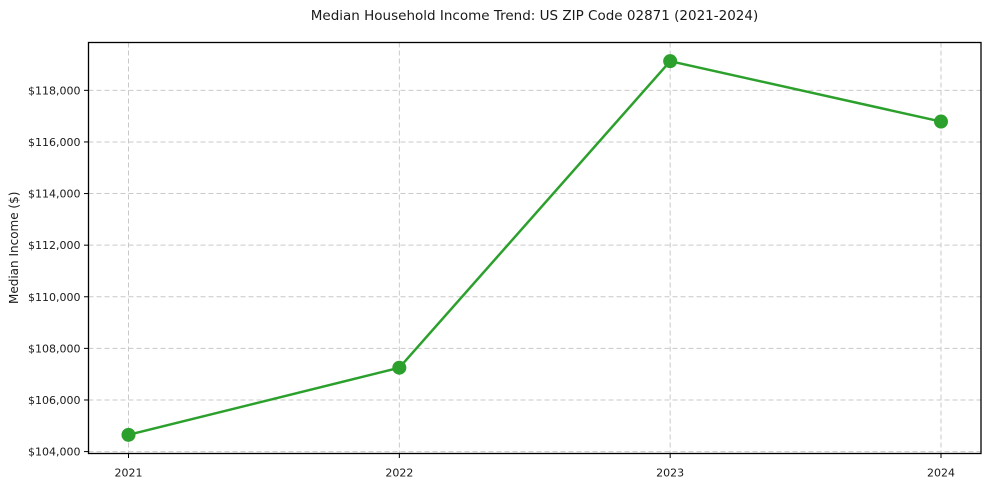 The width and height of the screenshot is (989, 490). Describe the element at coordinates (54, 297) in the screenshot. I see `y-tick-label: $110,000` at that location.